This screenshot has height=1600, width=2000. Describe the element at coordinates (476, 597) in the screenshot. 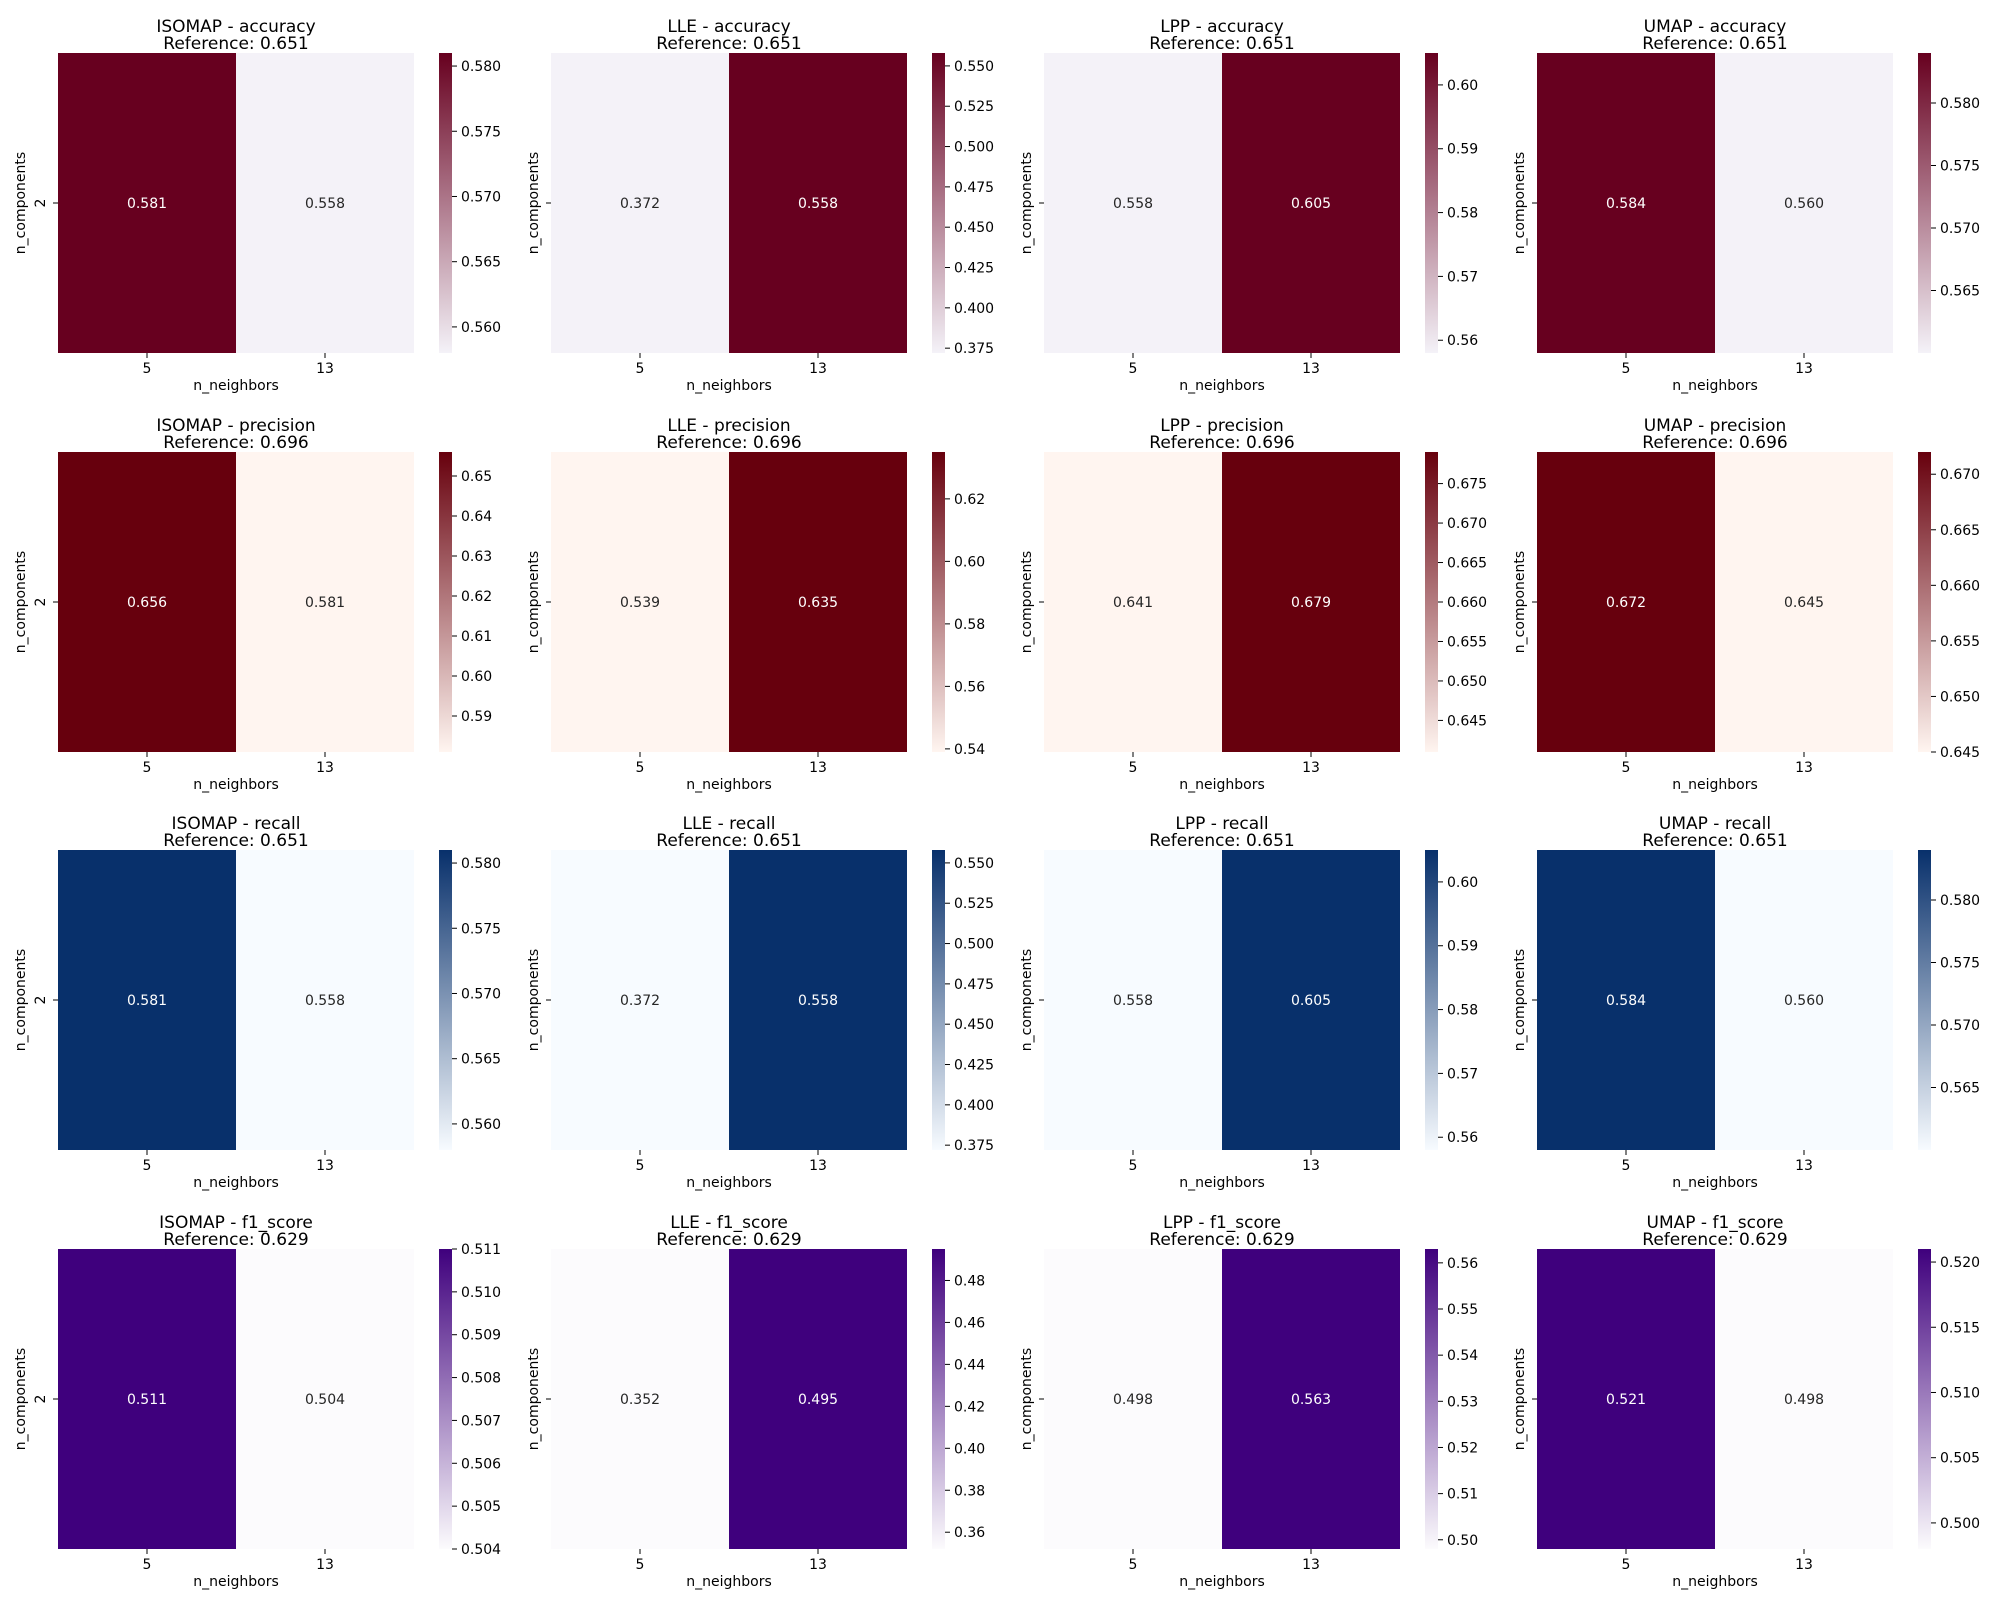

I see `colorbar-tick-label: 0.62` at that location.